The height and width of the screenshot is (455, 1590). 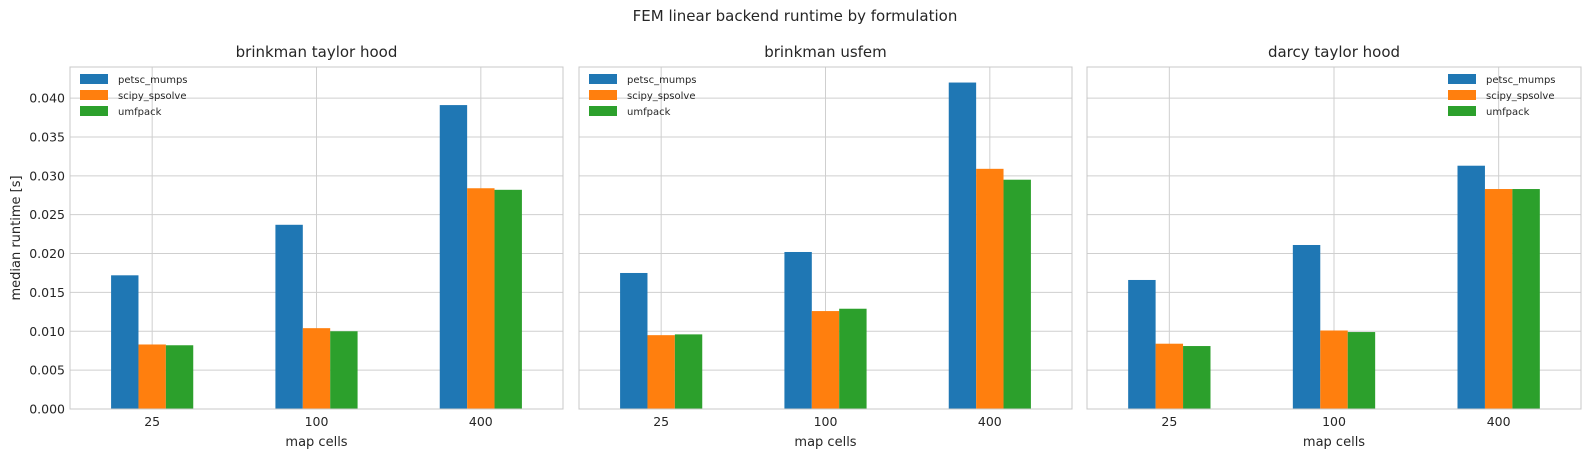 What do you see at coordinates (47, 409) in the screenshot?
I see `y-tick-label: 0.000` at bounding box center [47, 409].